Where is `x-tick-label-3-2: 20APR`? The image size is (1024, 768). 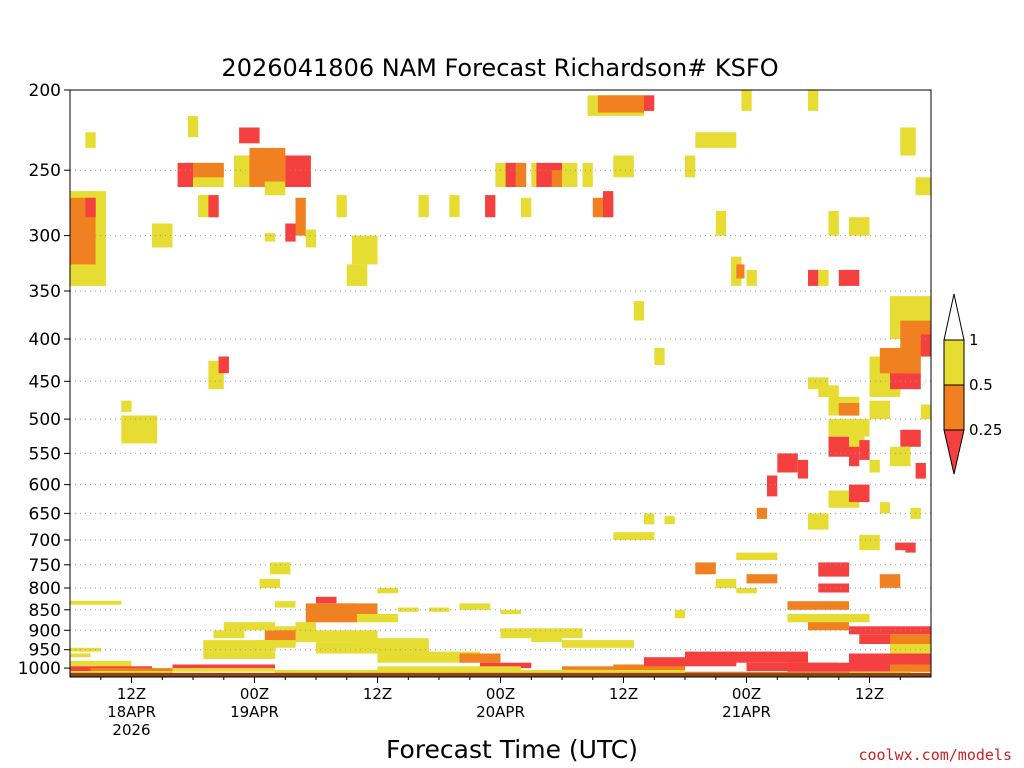
x-tick-label-3-2: 20APR is located at coordinates (500, 712).